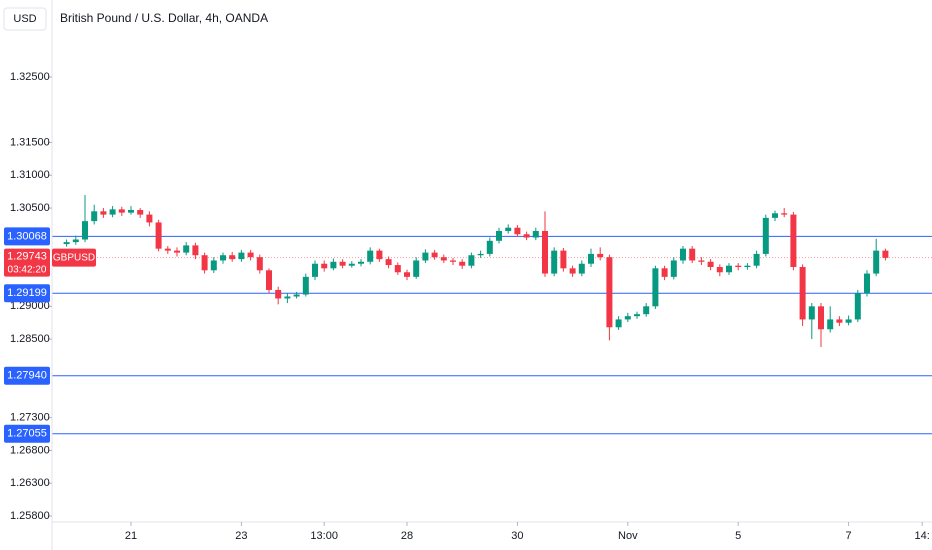  Describe the element at coordinates (628, 536) in the screenshot. I see `x-tick-label: Nov` at that location.